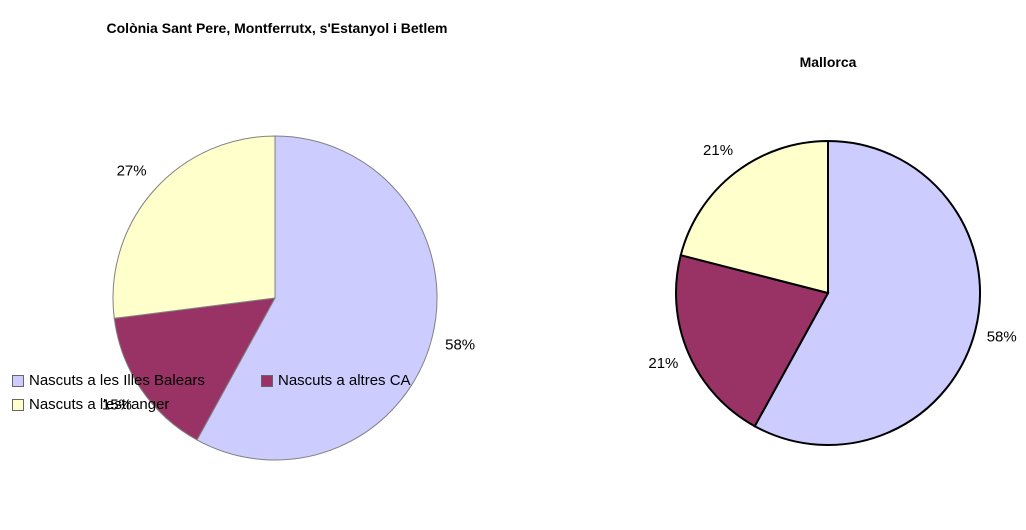 Image resolution: width=1026 pixels, height=530 pixels. I want to click on legend-item: Nascuts a altres CA, so click(336, 380).